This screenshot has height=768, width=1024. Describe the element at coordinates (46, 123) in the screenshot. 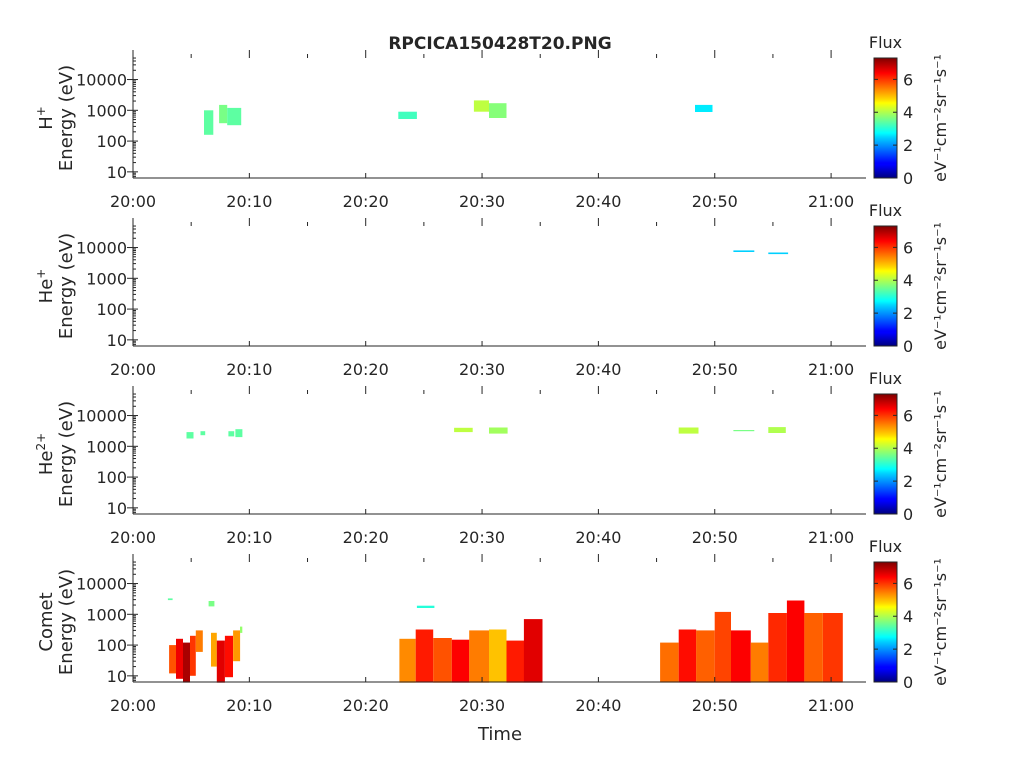

I see `species-name: H` at that location.